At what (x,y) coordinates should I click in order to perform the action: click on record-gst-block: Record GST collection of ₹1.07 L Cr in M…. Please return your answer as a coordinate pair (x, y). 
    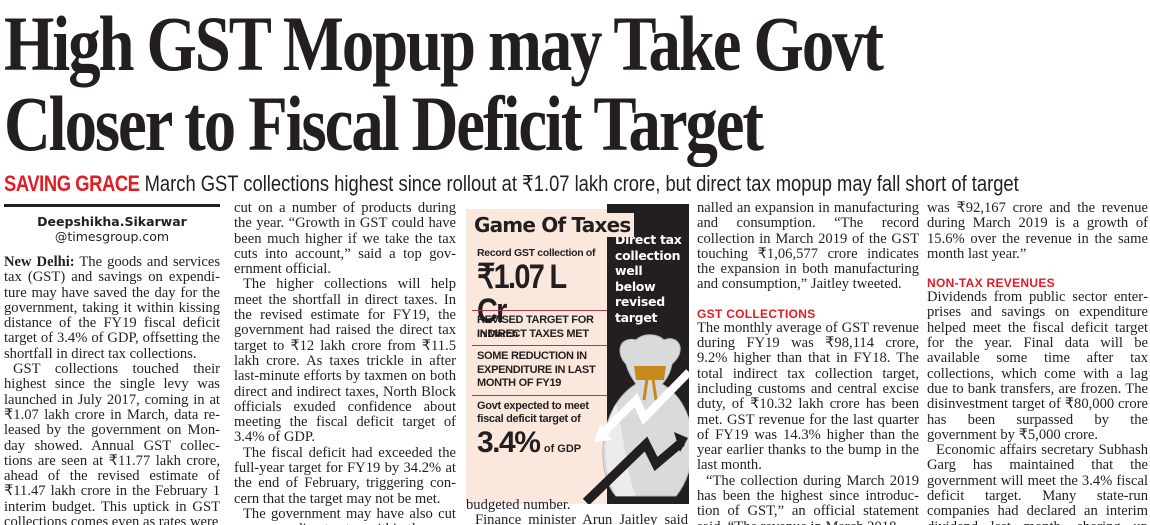
    Looking at the image, I should click on (541, 294).